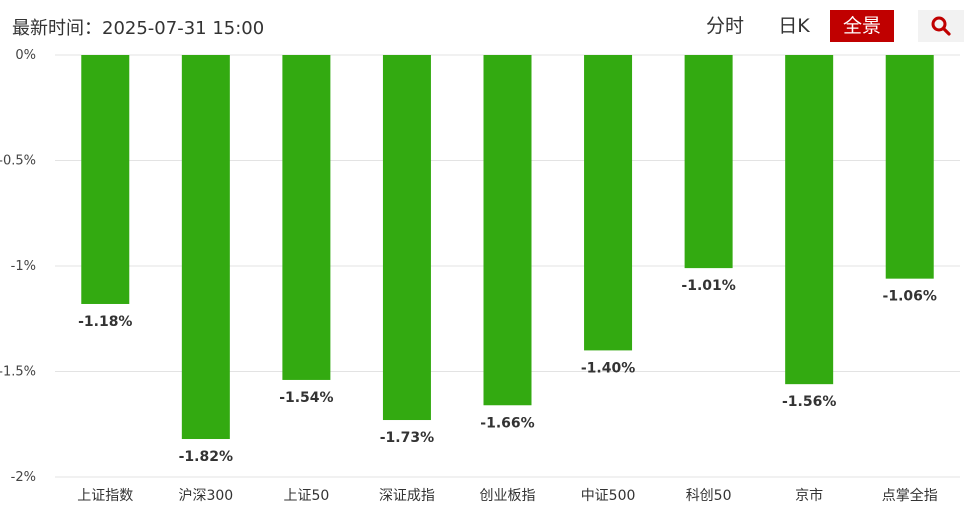 The width and height of the screenshot is (969, 521). Describe the element at coordinates (910, 297) in the screenshot. I see `data-label: -1.06%` at that location.